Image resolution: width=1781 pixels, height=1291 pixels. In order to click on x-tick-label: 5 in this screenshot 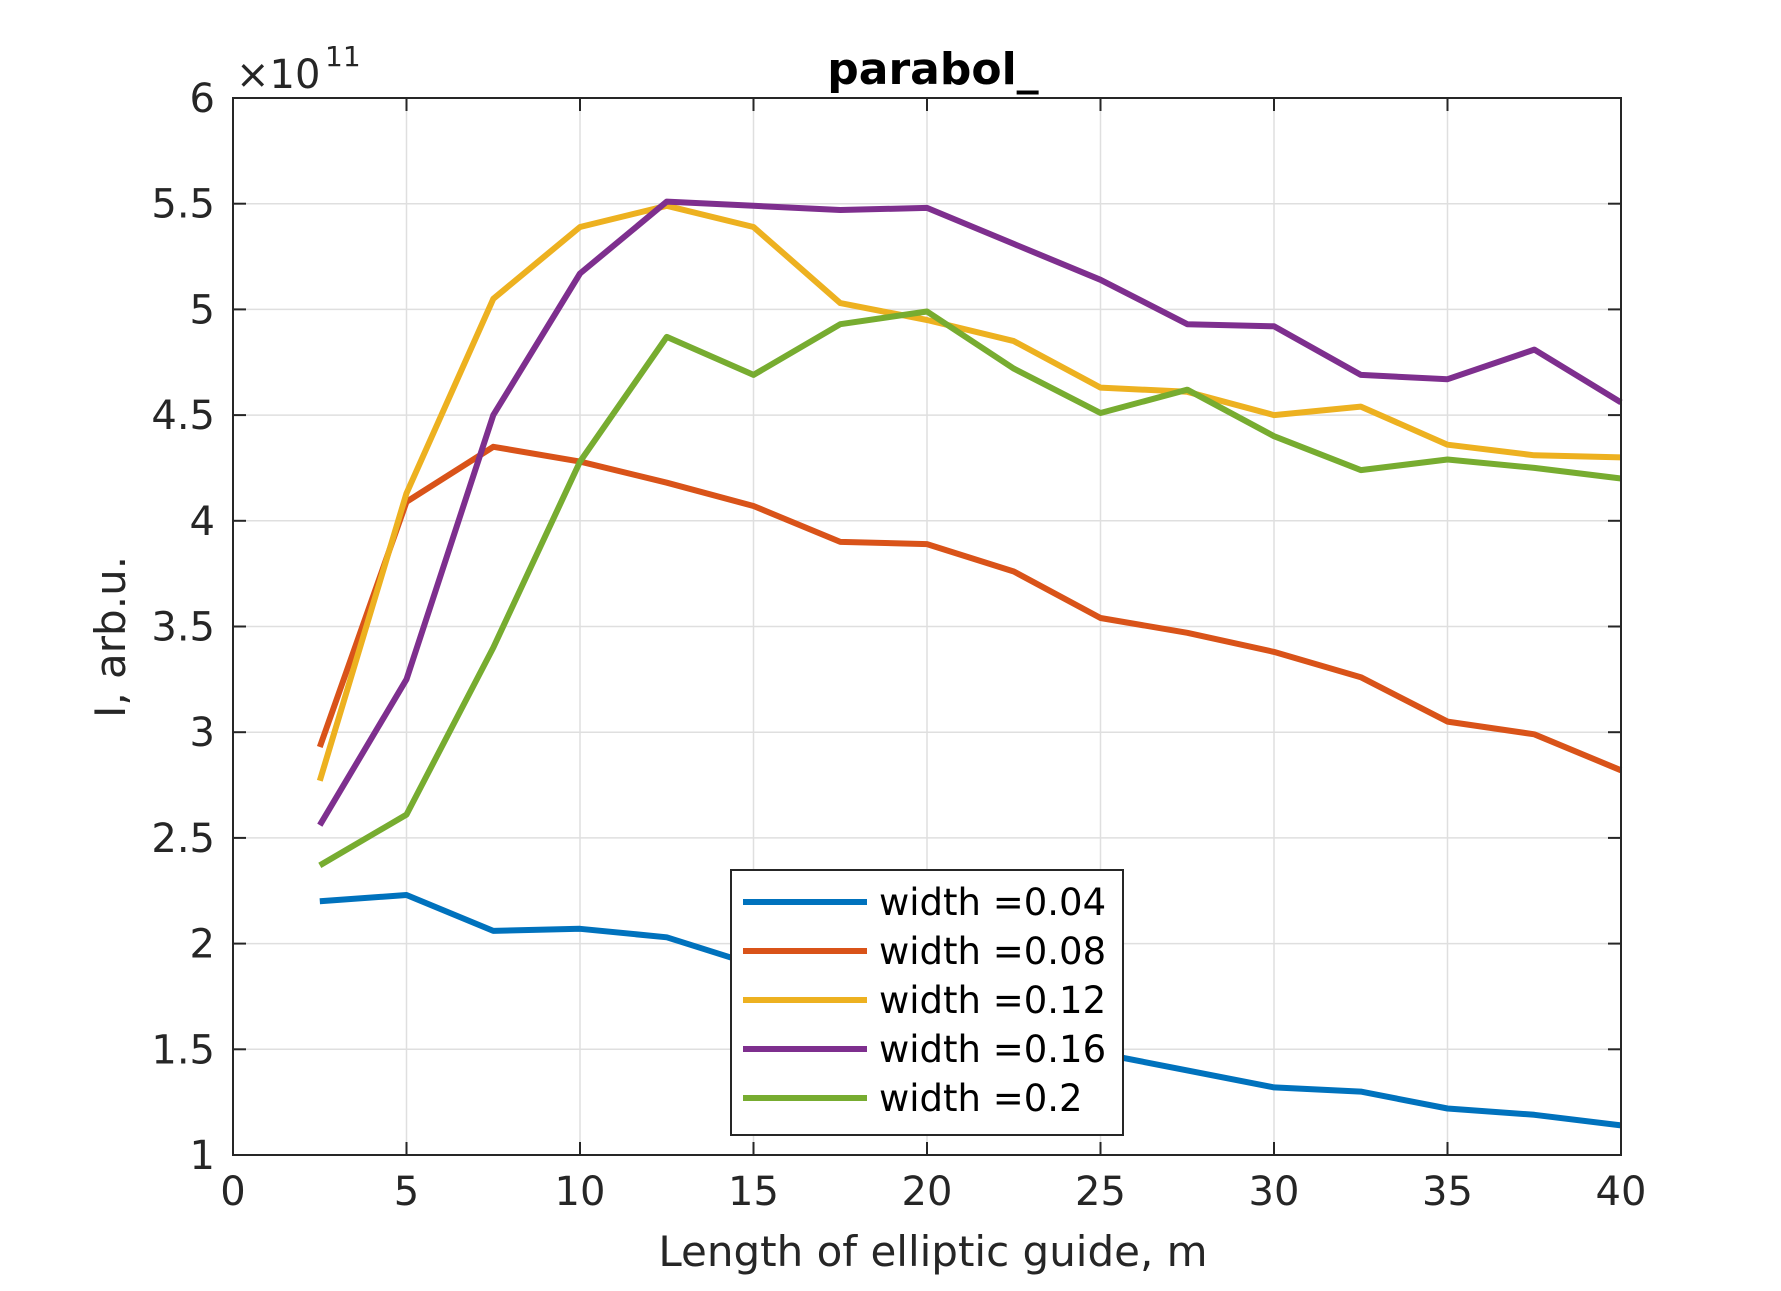, I will do `click(406, 1192)`.